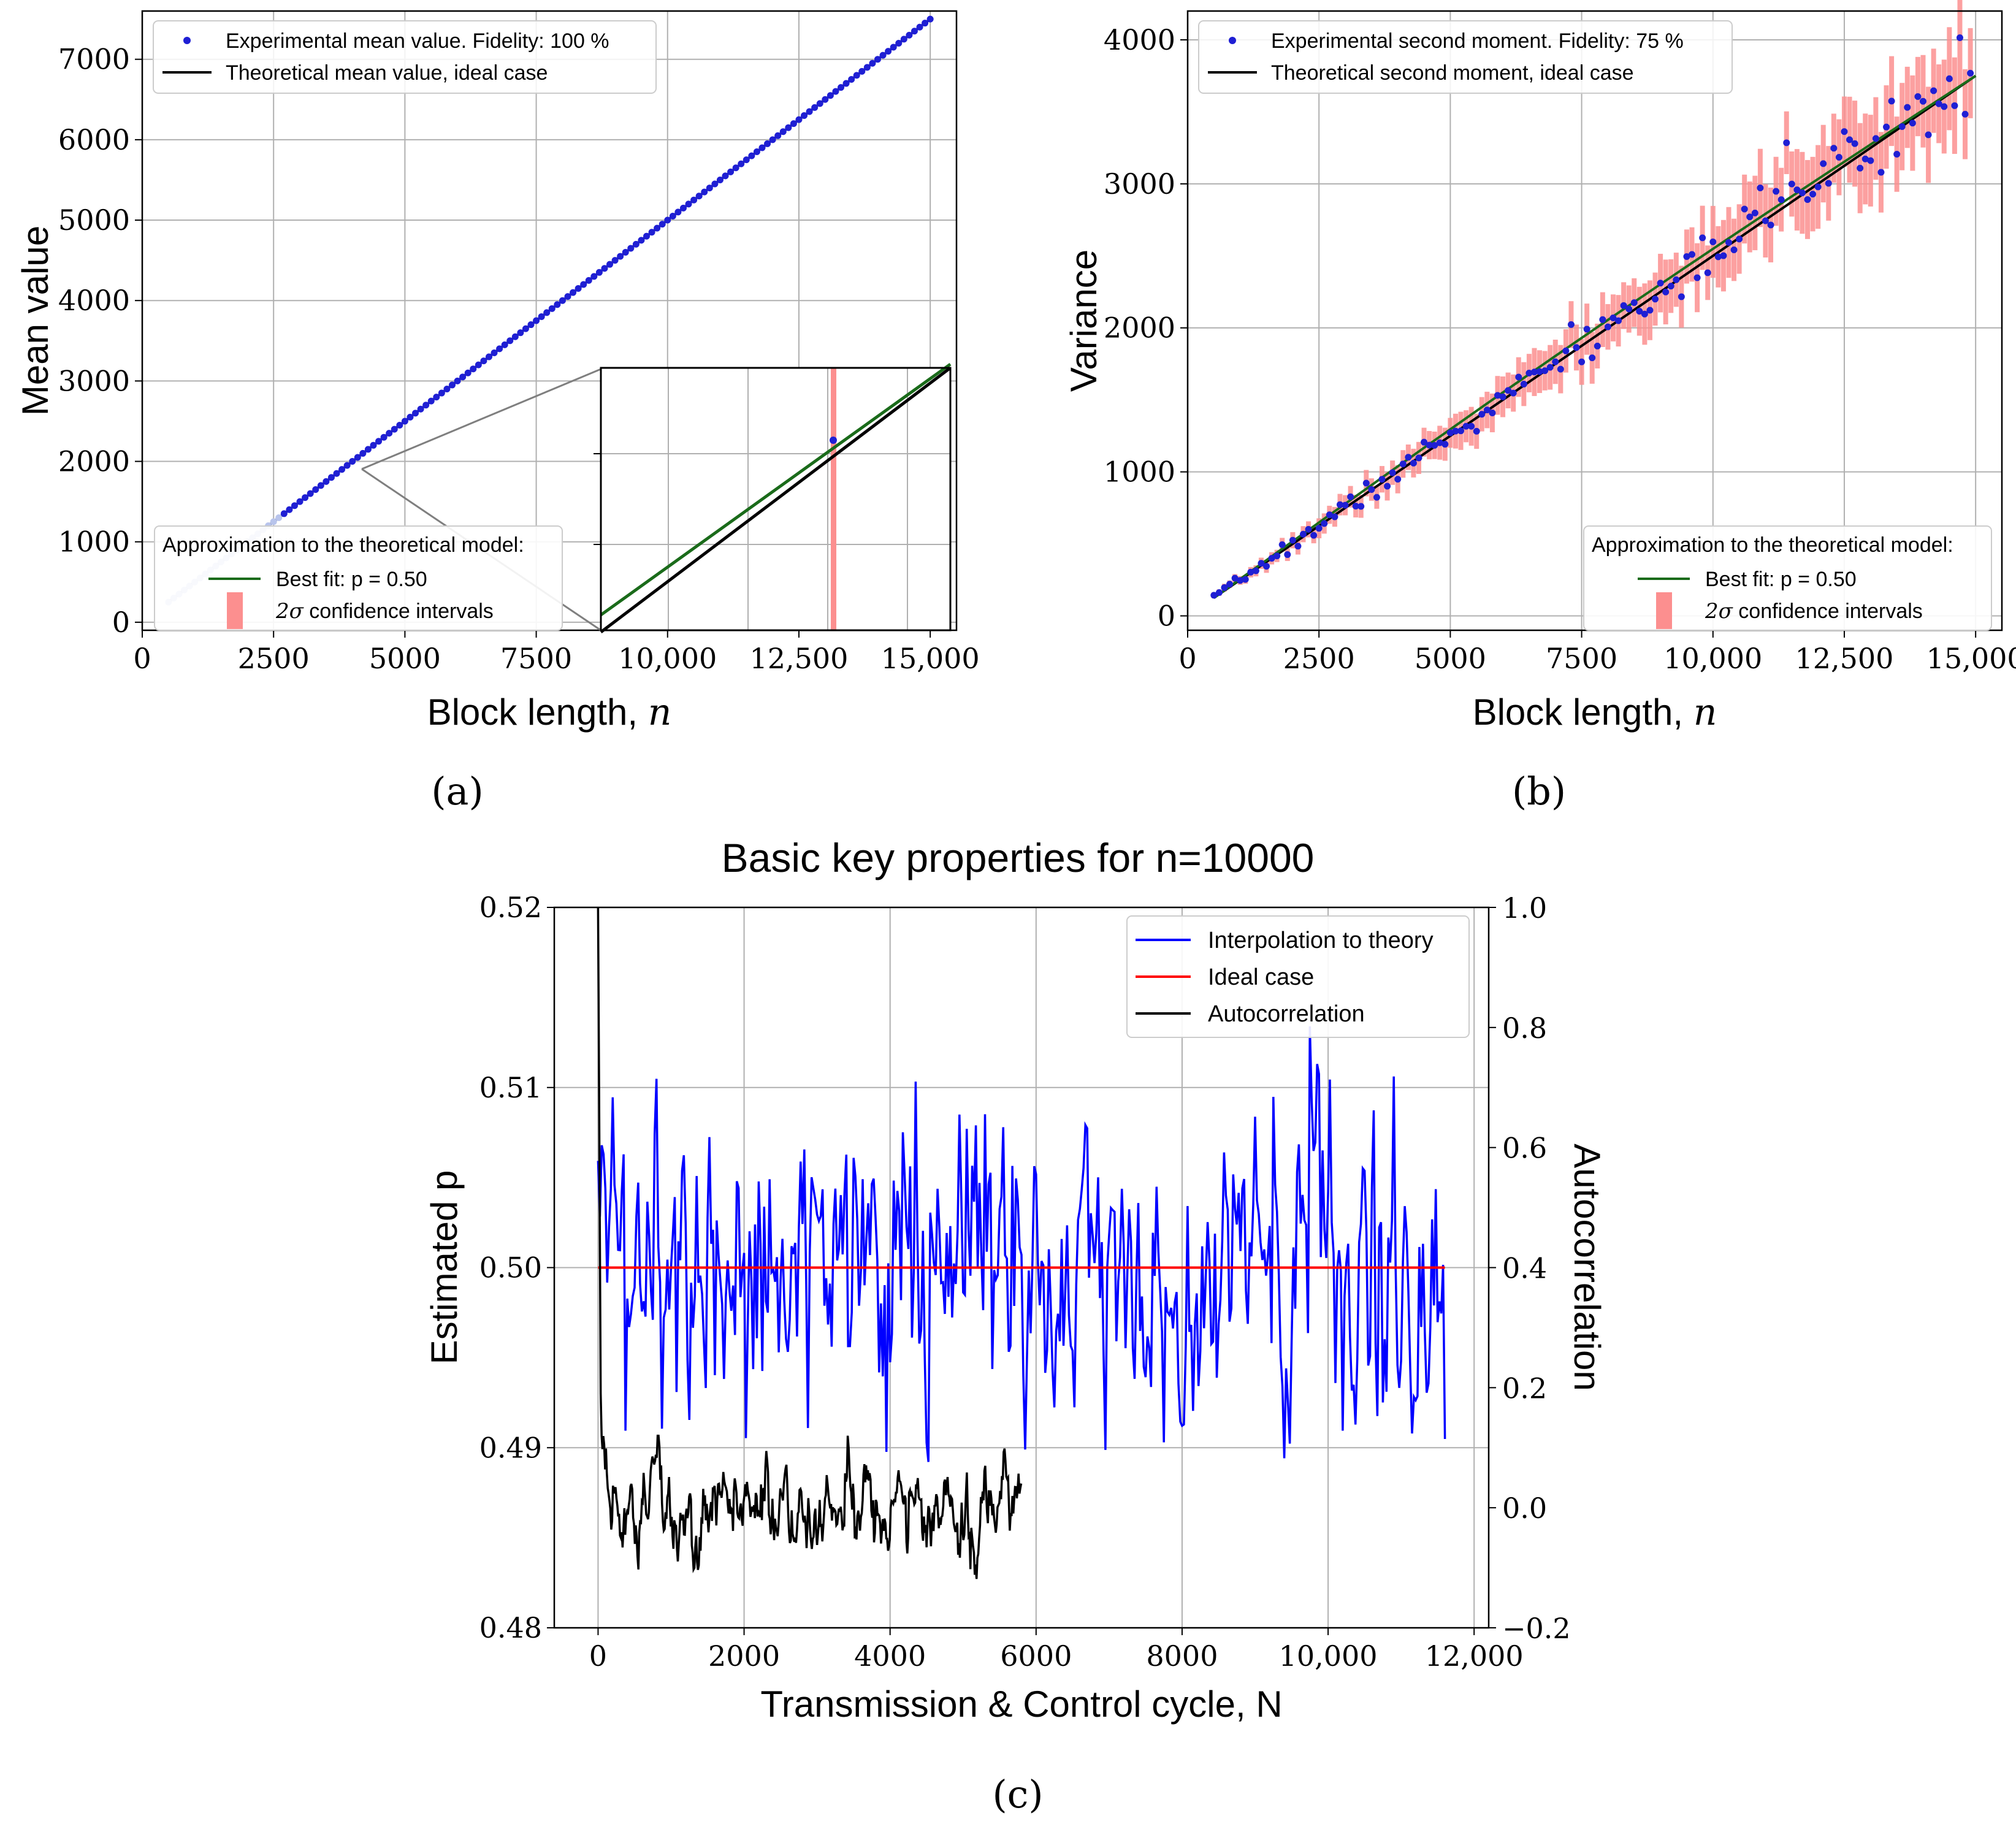  I want to click on b-legend-top-box, so click(1465, 57).